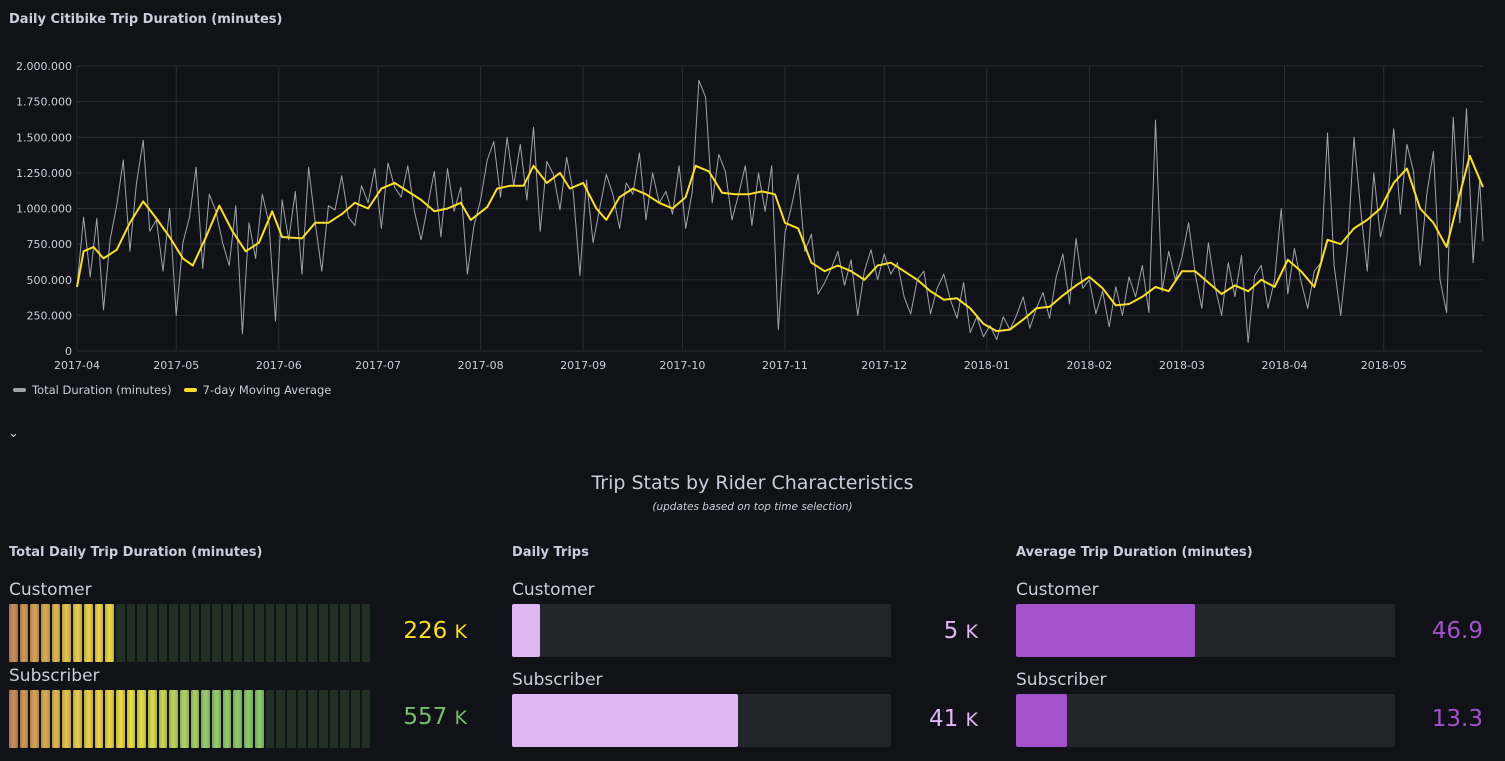  What do you see at coordinates (190, 719) in the screenshot?
I see `lcd-gauge-subscriber` at bounding box center [190, 719].